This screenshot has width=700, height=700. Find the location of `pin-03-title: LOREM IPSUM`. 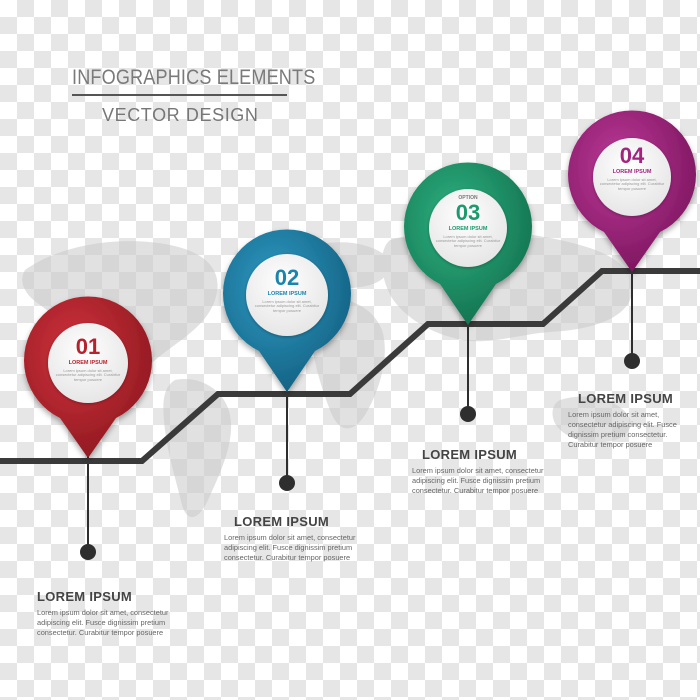

pin-03-title: LOREM IPSUM is located at coordinates (468, 229).